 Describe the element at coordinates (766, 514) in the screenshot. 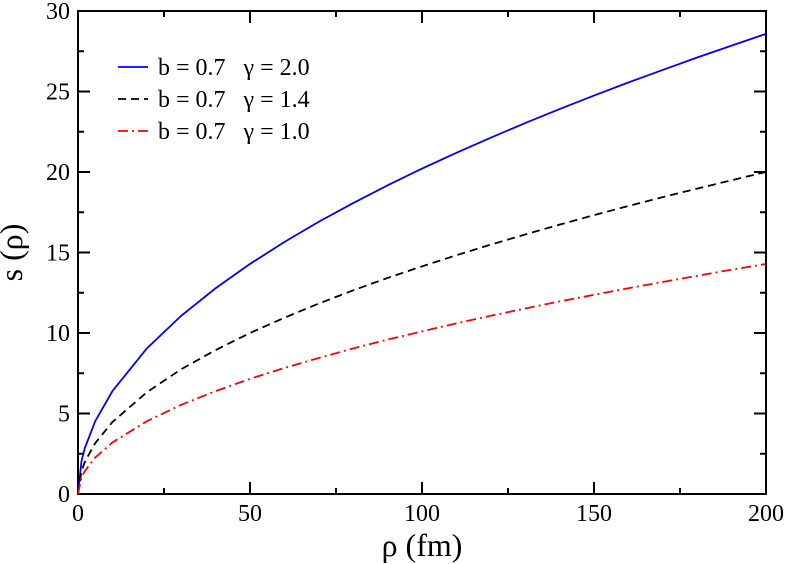

I see `x-tick-label: 200` at that location.